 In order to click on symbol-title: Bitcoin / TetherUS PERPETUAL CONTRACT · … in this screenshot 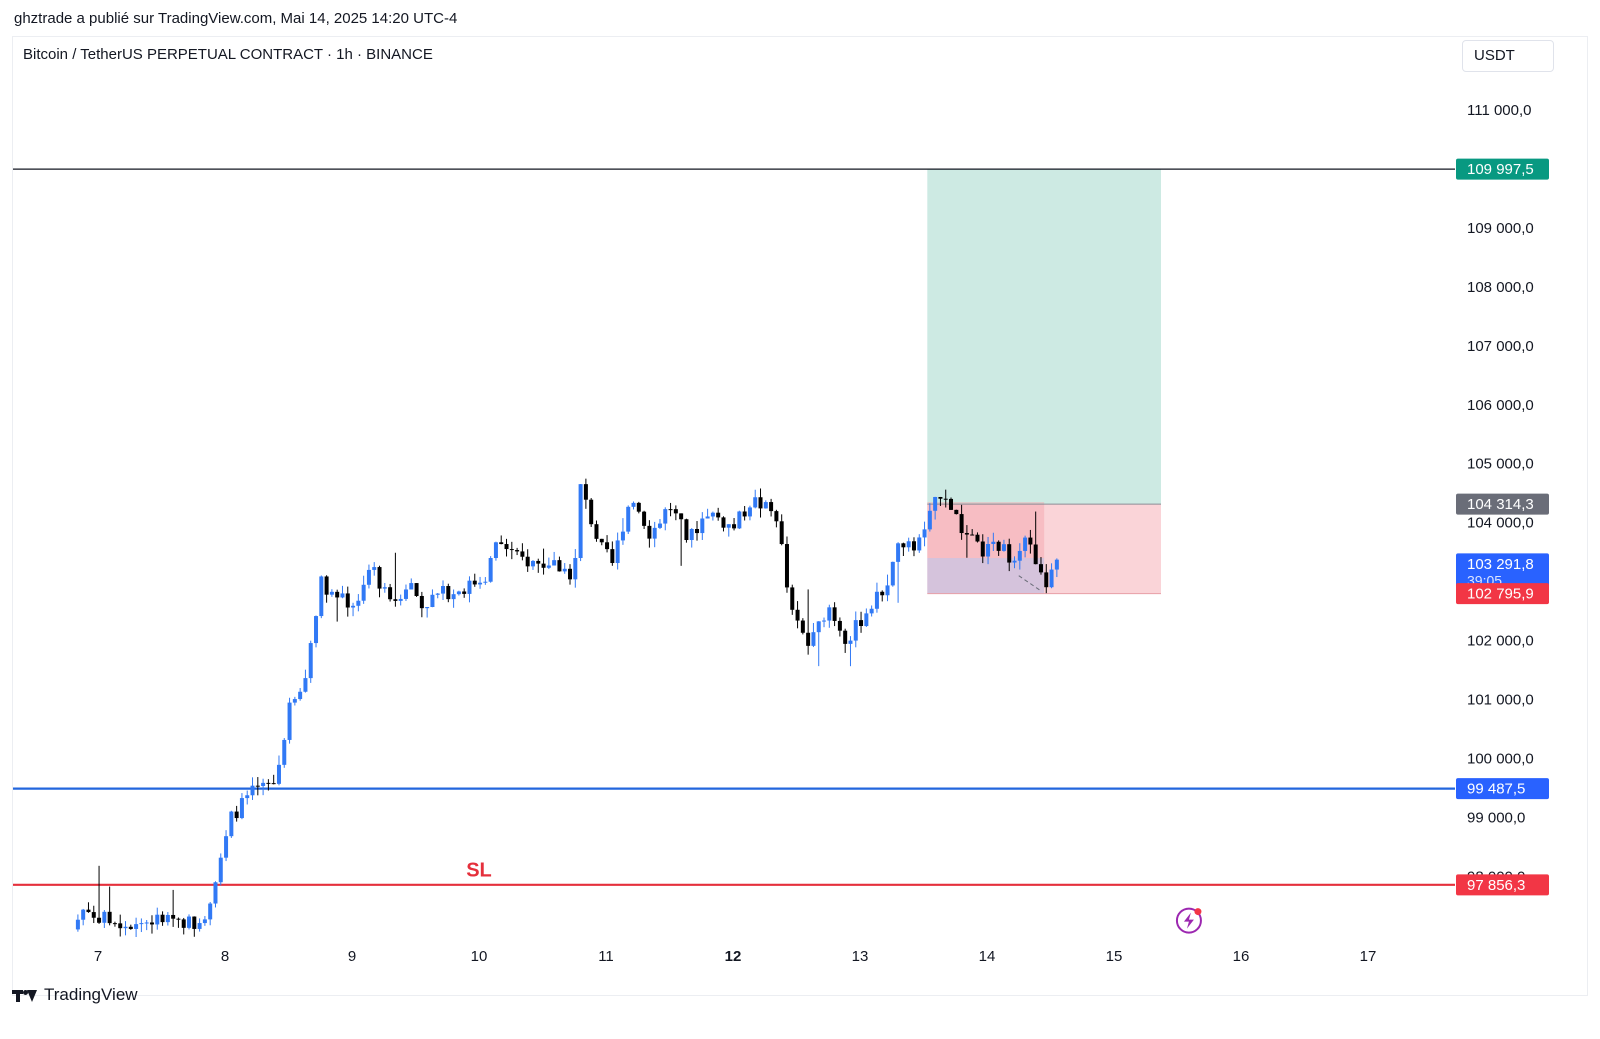, I will do `click(228, 54)`.